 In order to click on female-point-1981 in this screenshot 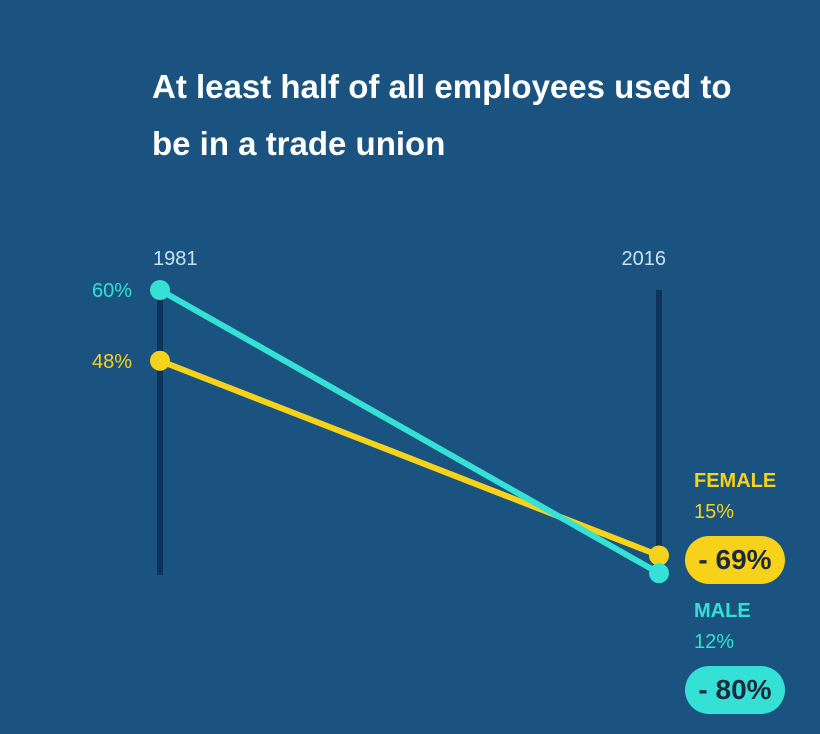, I will do `click(160, 360)`.